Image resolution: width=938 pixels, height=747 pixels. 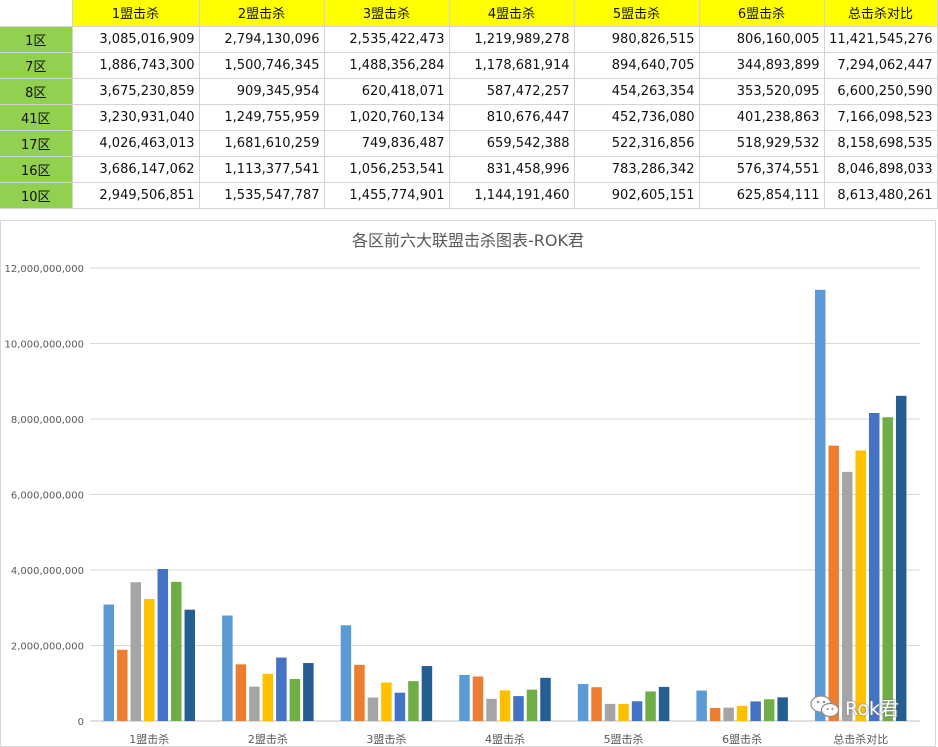 What do you see at coordinates (262, 195) in the screenshot?
I see `table-cell: 1,535,547,787` at bounding box center [262, 195].